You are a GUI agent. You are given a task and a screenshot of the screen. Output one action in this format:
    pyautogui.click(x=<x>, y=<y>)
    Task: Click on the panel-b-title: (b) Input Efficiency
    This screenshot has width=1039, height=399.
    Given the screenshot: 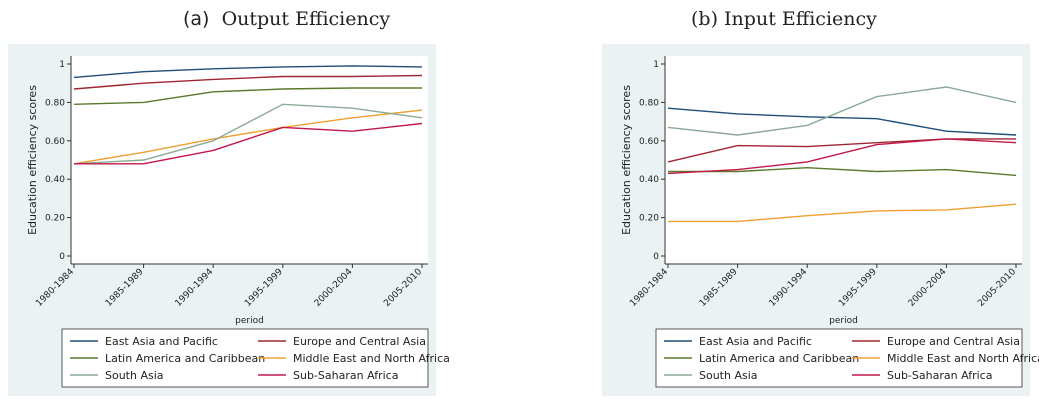 What is the action you would take?
    pyautogui.click(x=784, y=19)
    